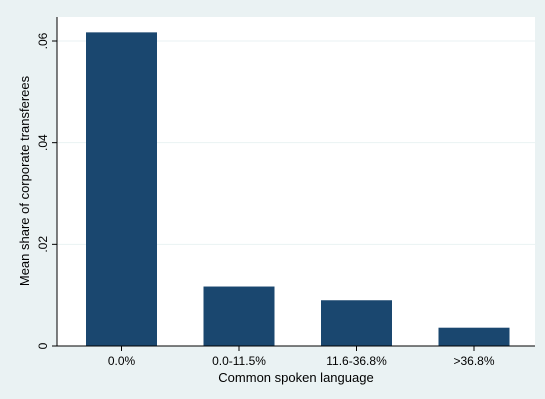 Image resolution: width=545 pixels, height=399 pixels. What do you see at coordinates (43, 142) in the screenshot?
I see `y-tick-label: .04` at bounding box center [43, 142].